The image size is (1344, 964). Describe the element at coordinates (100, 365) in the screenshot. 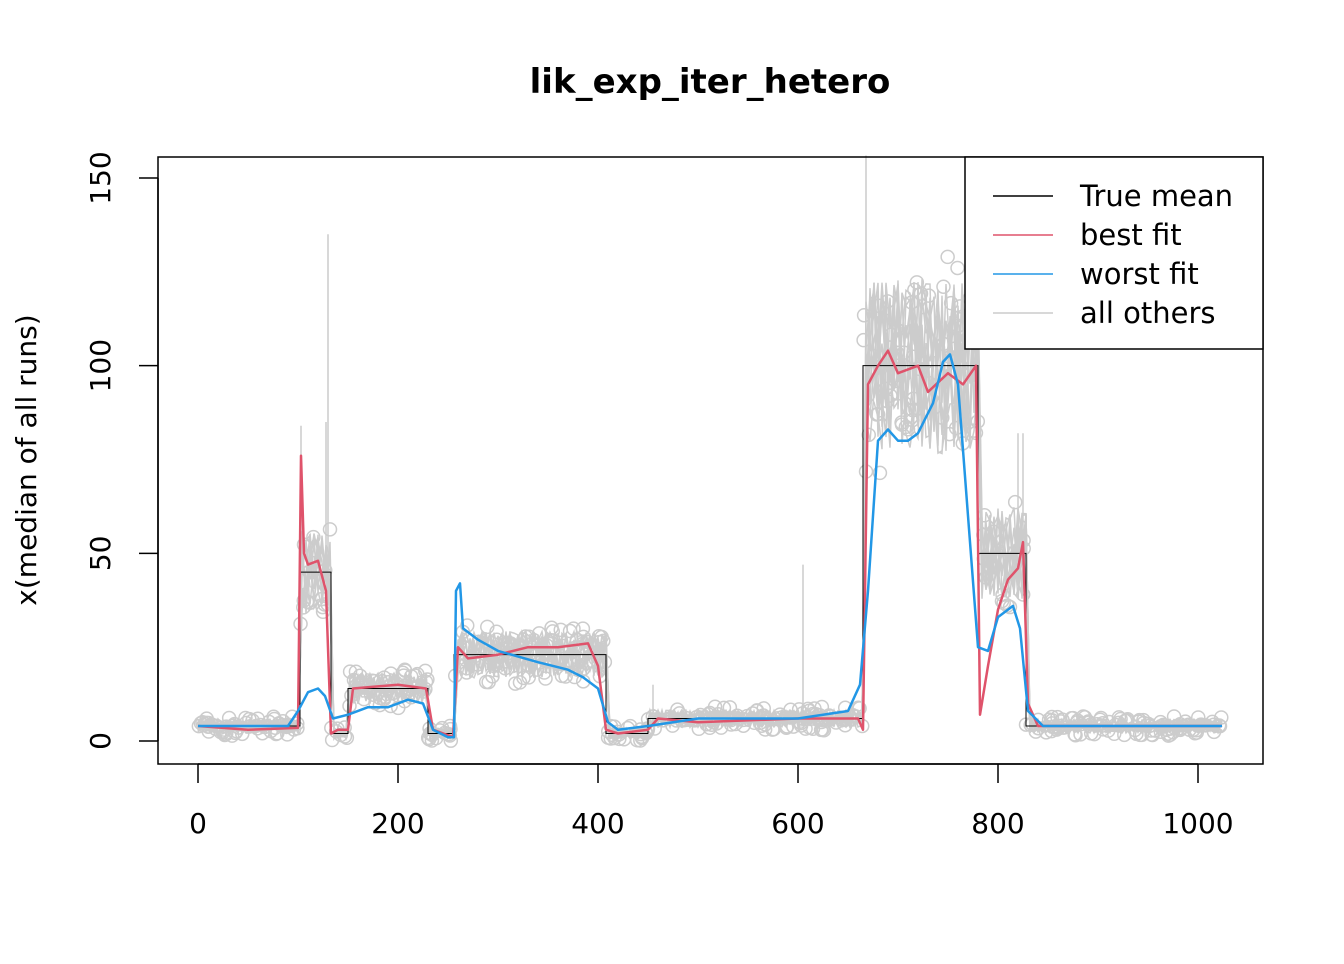

I see `y-tick-label: 100` at that location.